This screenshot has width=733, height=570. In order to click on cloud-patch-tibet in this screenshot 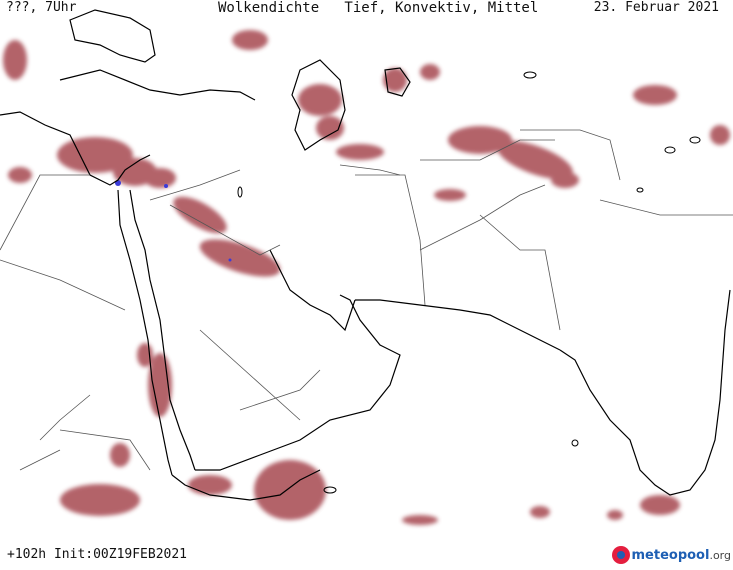, I will do `click(655, 95)`.